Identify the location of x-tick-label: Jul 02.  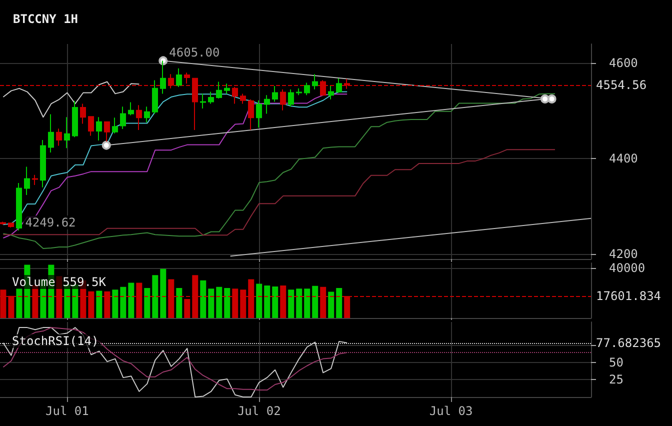
(259, 411).